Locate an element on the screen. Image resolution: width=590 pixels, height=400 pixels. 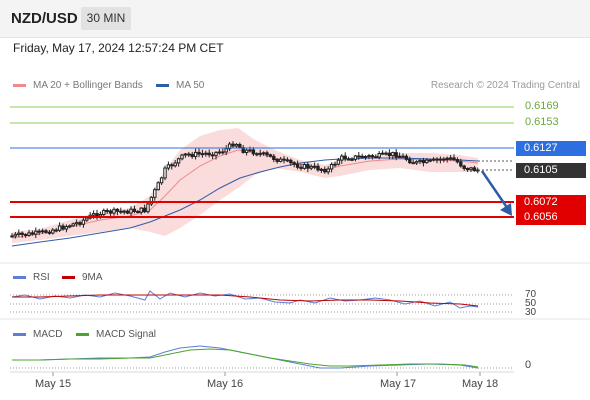
rsi-tick-70: 70 is located at coordinates (531, 294).